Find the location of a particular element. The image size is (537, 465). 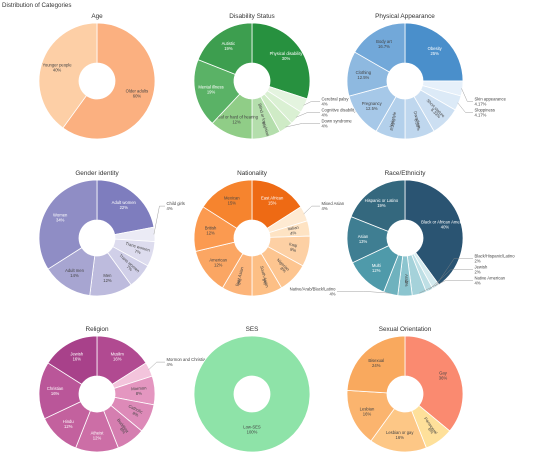

slice-label: Christian is located at coordinates (55, 388).